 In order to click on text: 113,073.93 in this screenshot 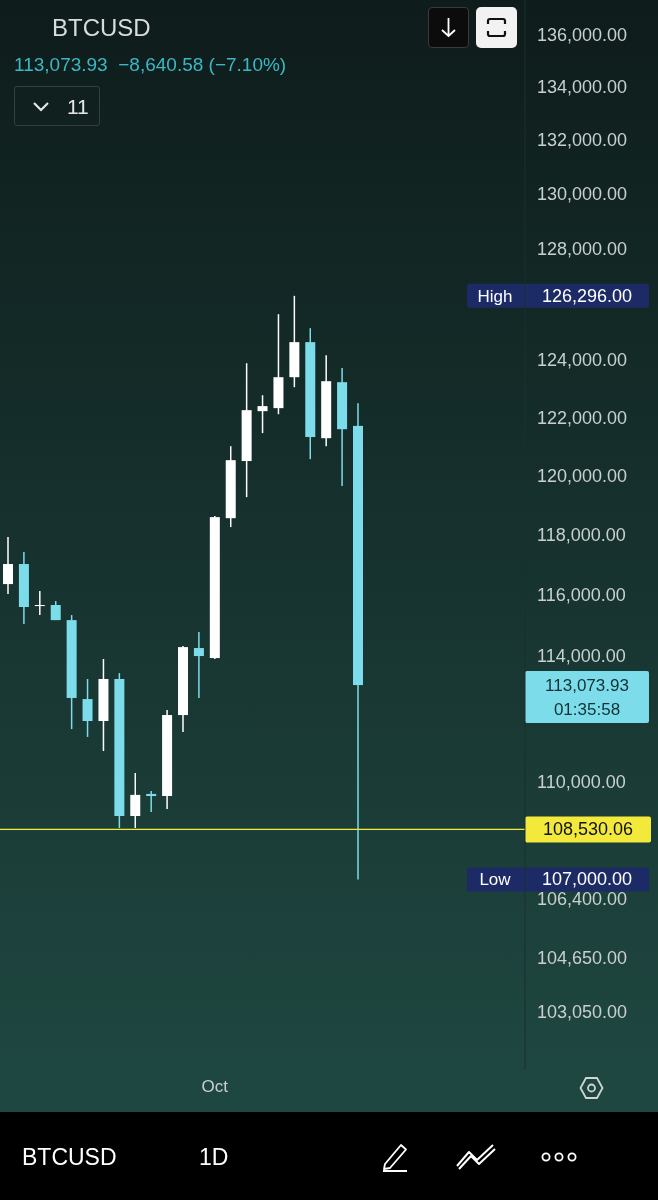, I will do `click(587, 686)`.